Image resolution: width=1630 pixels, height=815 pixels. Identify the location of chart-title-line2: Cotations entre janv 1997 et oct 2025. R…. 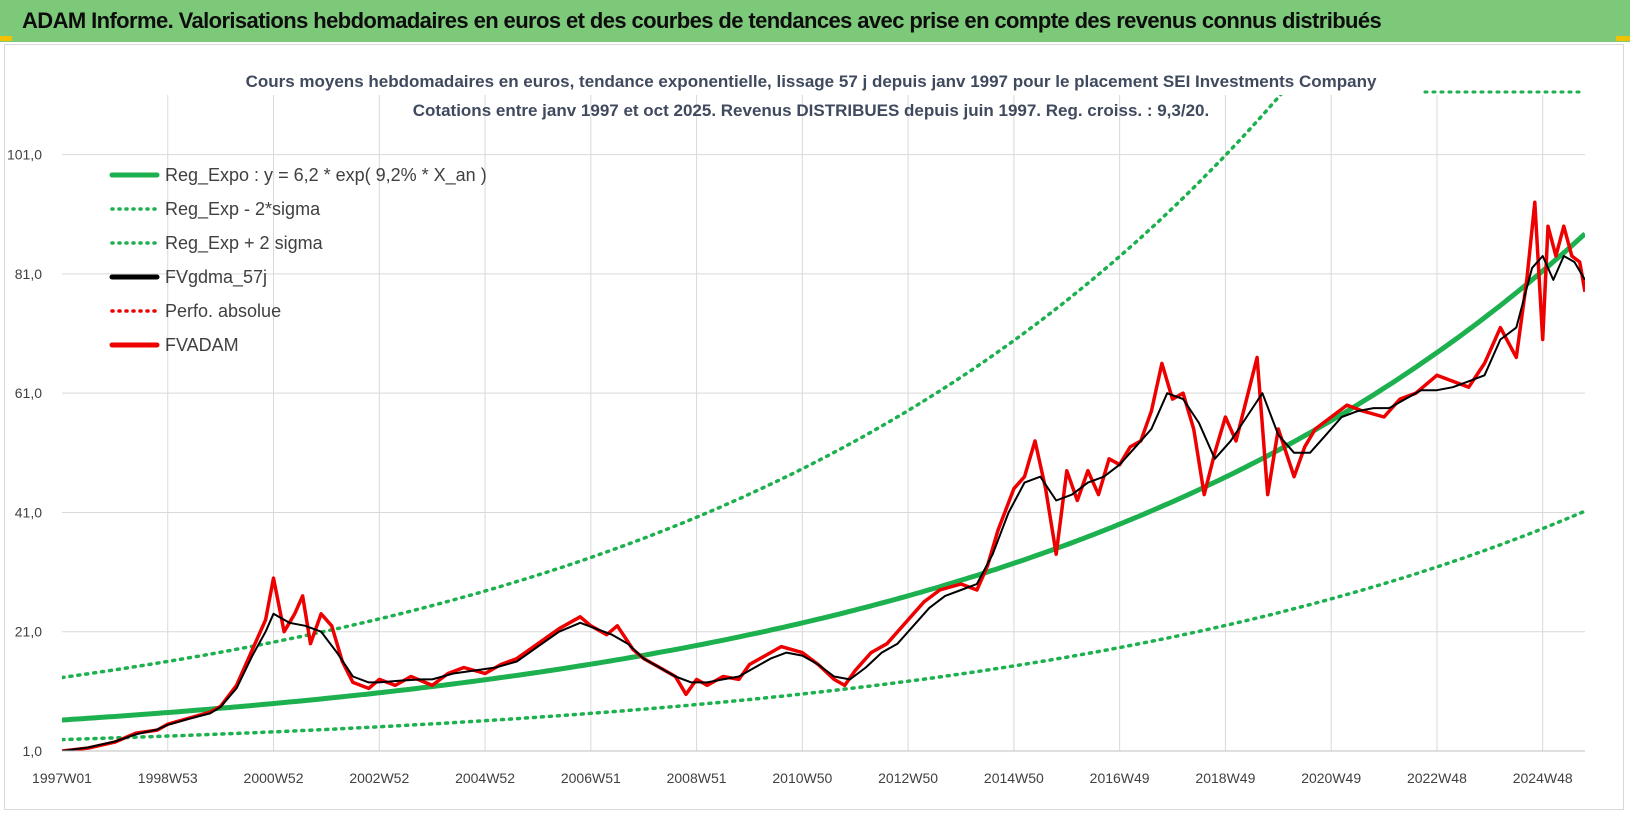
(811, 110).